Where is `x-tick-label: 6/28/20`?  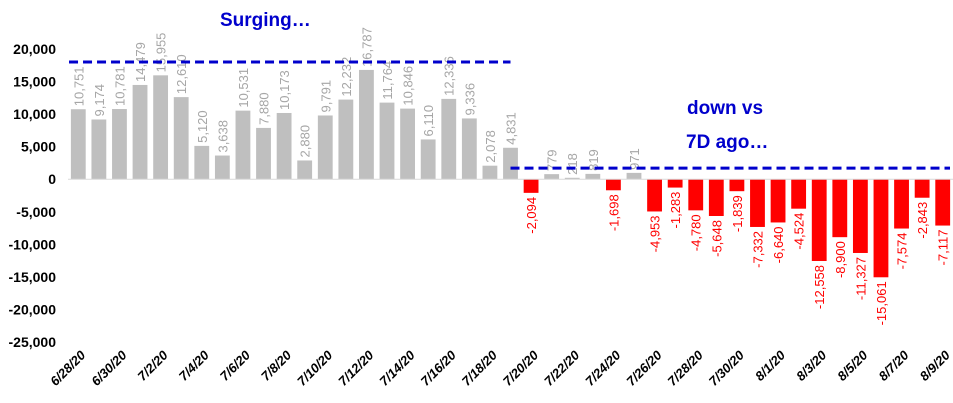 x-tick-label: 6/28/20 is located at coordinates (68, 368).